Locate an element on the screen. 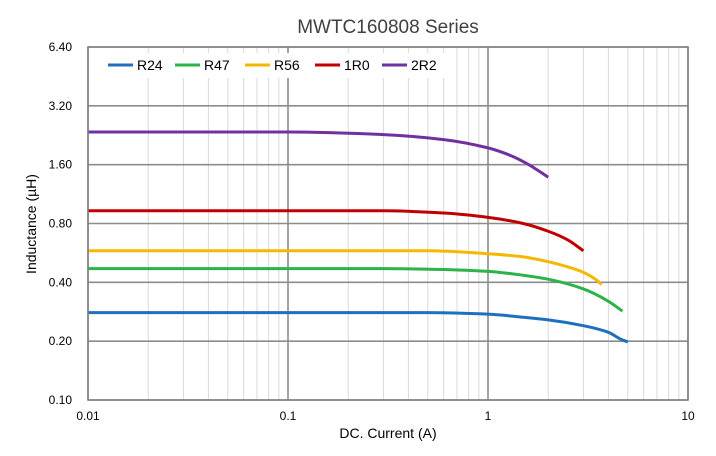  y-axis-label: Inductance (µH) is located at coordinates (31, 224).